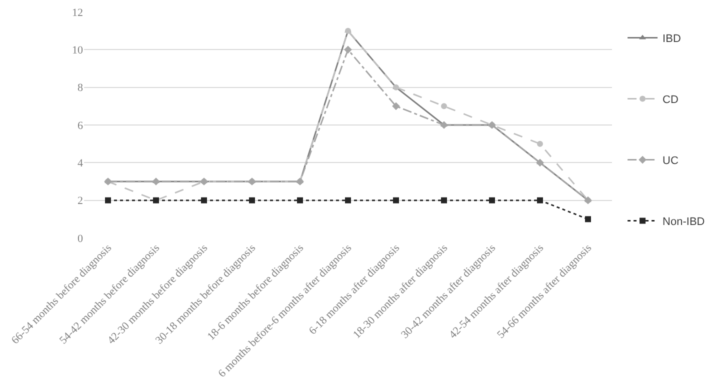 This screenshot has width=721, height=390. Describe the element at coordinates (671, 39) in the screenshot. I see `legend-label: IBD` at that location.